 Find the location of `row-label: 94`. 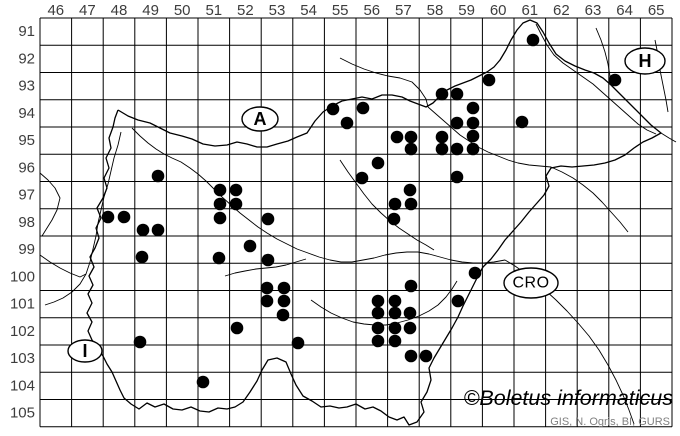

row-label: 94 is located at coordinates (26, 113).